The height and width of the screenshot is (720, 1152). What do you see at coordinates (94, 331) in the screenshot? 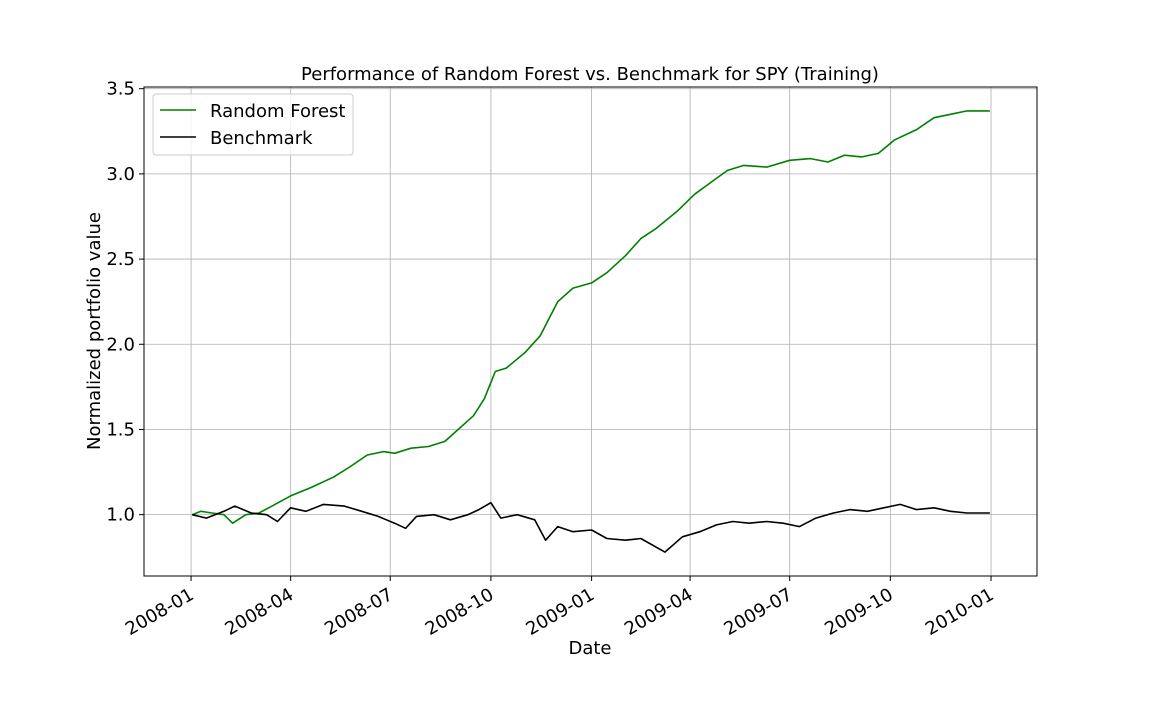
I see `y-axis-title: Normalized portfolio value` at bounding box center [94, 331].